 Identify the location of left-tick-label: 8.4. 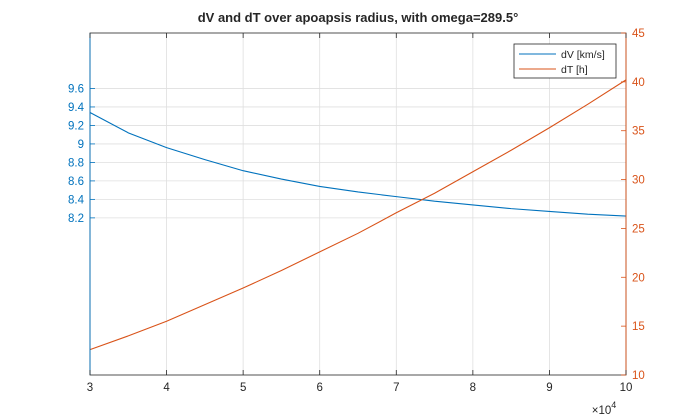
(76, 200).